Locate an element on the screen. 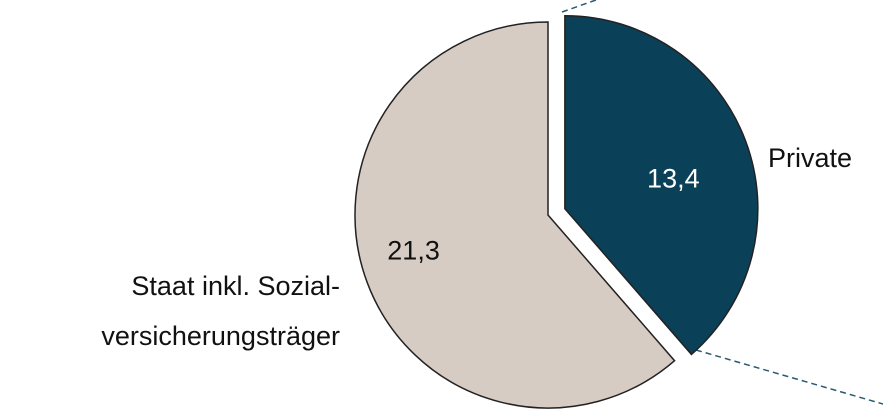  category-label: Private is located at coordinates (810, 158).